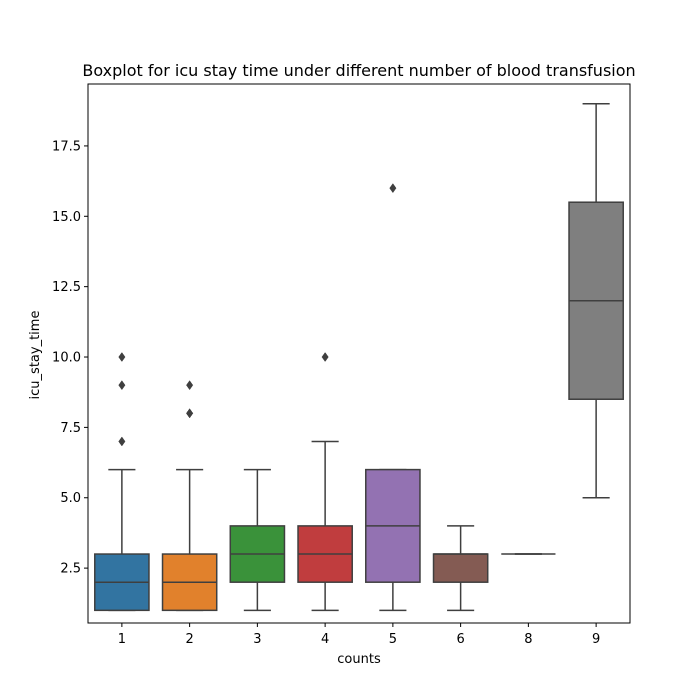  I want to click on x-tick-label: 8, so click(528, 639).